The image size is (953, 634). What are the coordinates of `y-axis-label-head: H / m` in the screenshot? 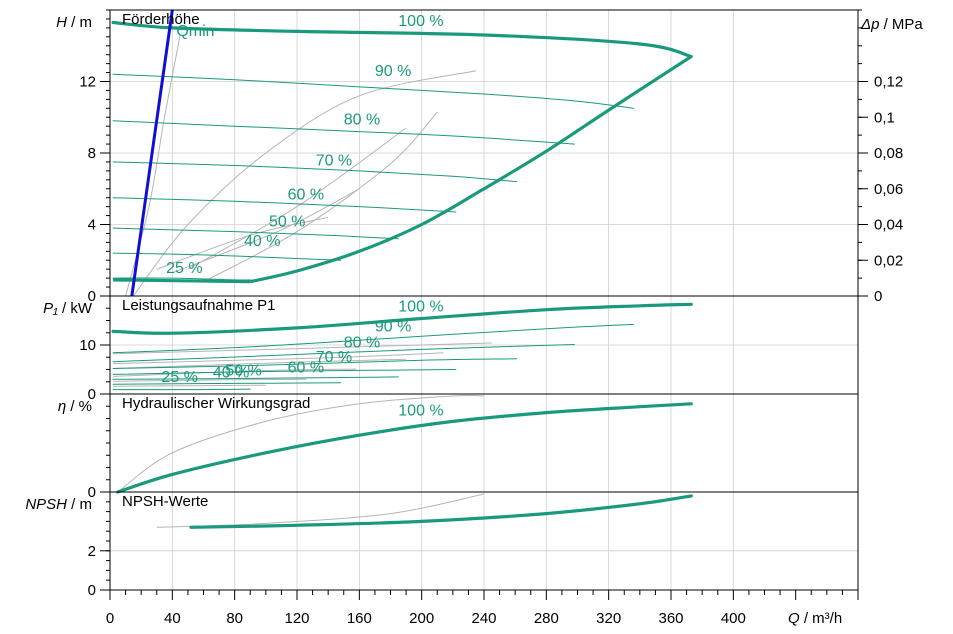 It's located at (74, 22).